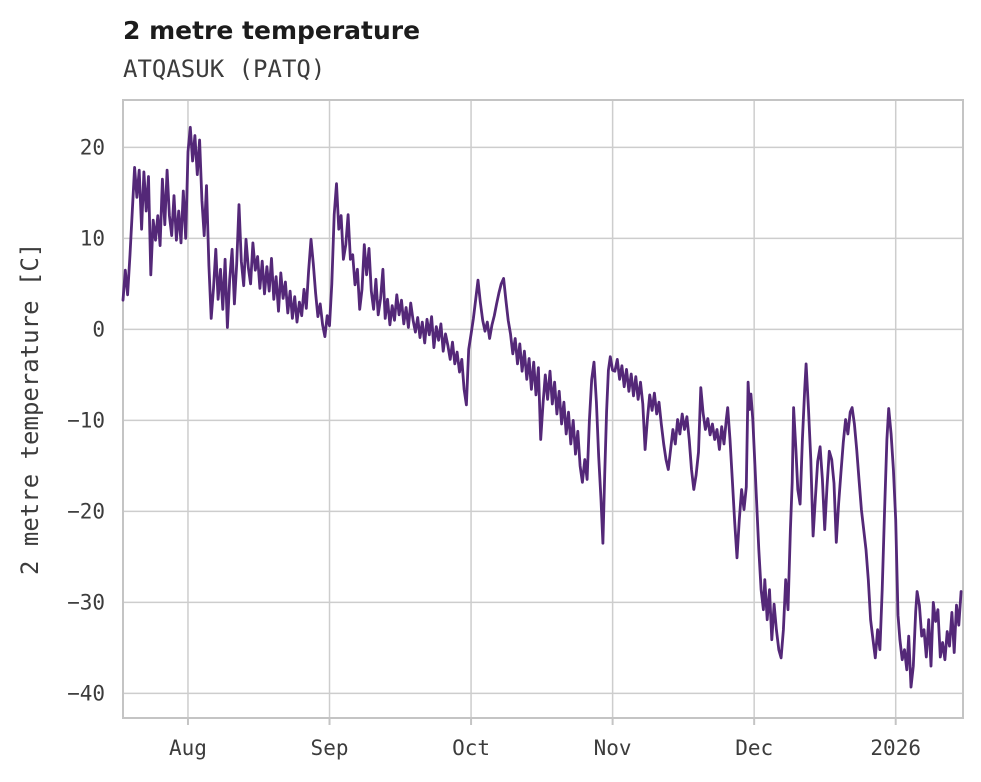 The image size is (981, 782). Describe the element at coordinates (330, 748) in the screenshot. I see `x-tick-label: Sep` at that location.